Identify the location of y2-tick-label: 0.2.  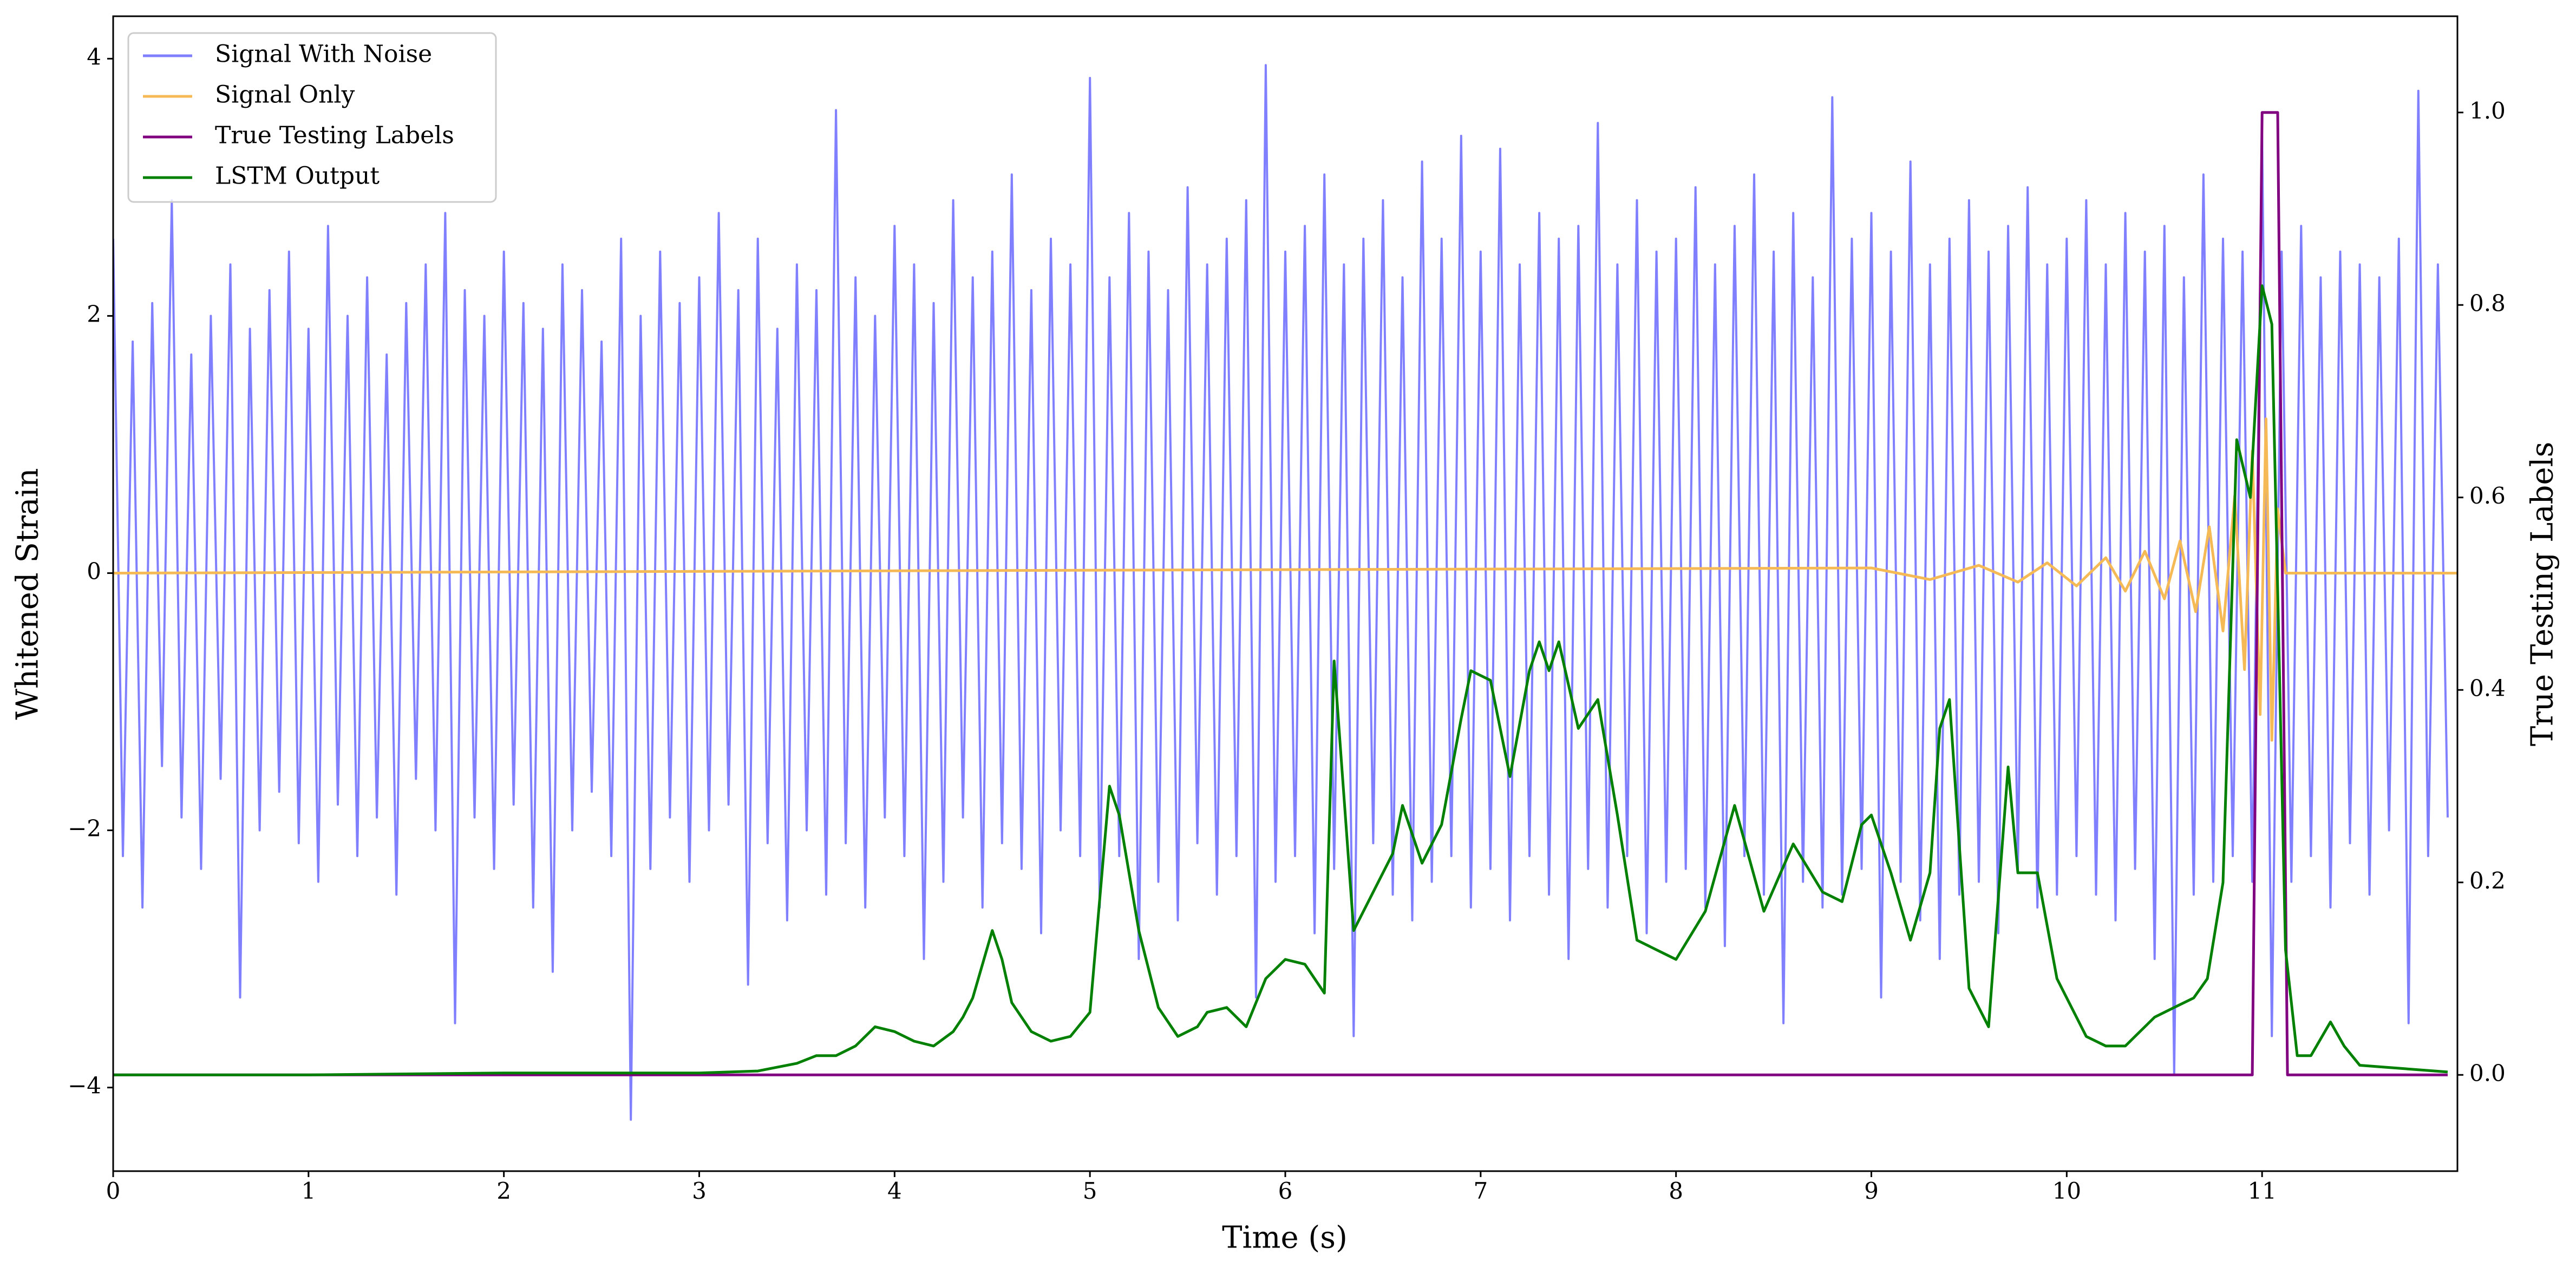
(2488, 880).